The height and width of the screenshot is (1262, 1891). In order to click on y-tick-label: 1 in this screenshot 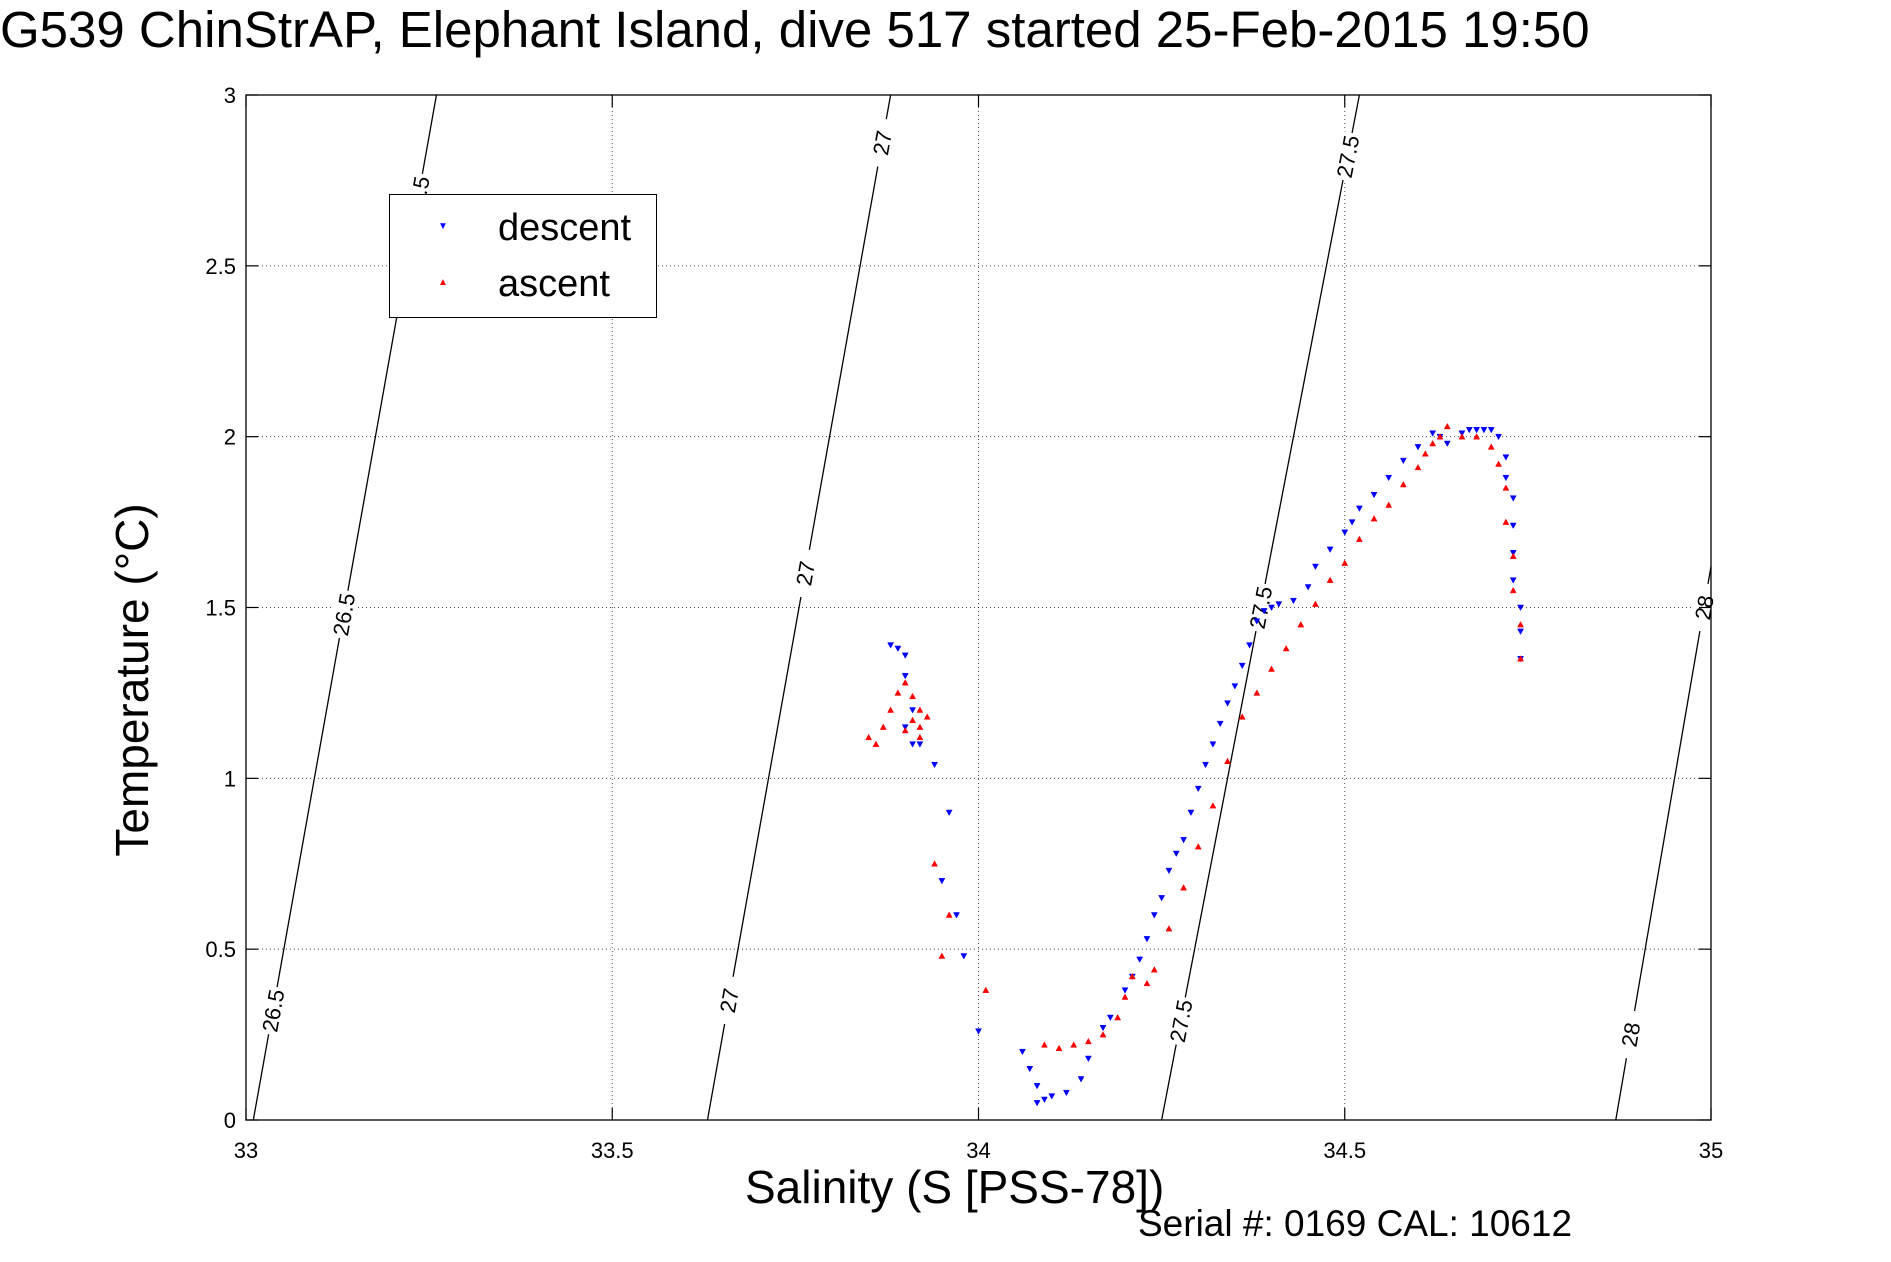, I will do `click(230, 778)`.